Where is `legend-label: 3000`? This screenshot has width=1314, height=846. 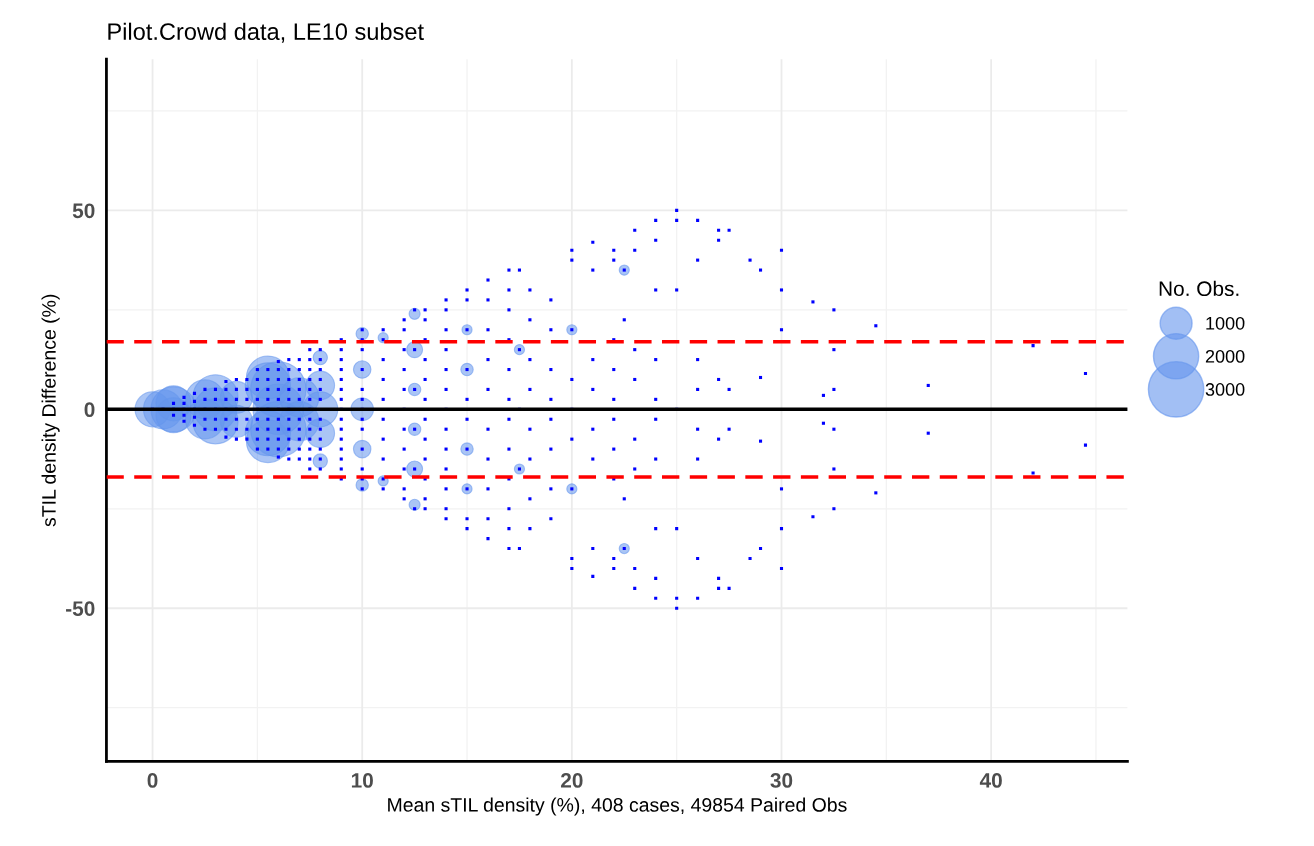 legend-label: 3000 is located at coordinates (1225, 389).